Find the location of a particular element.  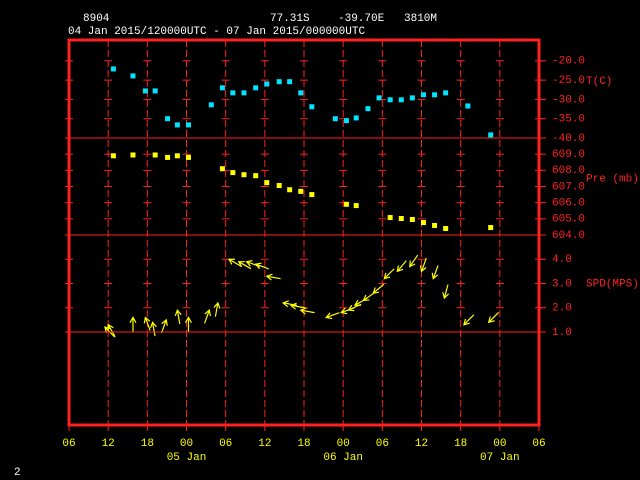

elevation: 3810M is located at coordinates (420, 19).